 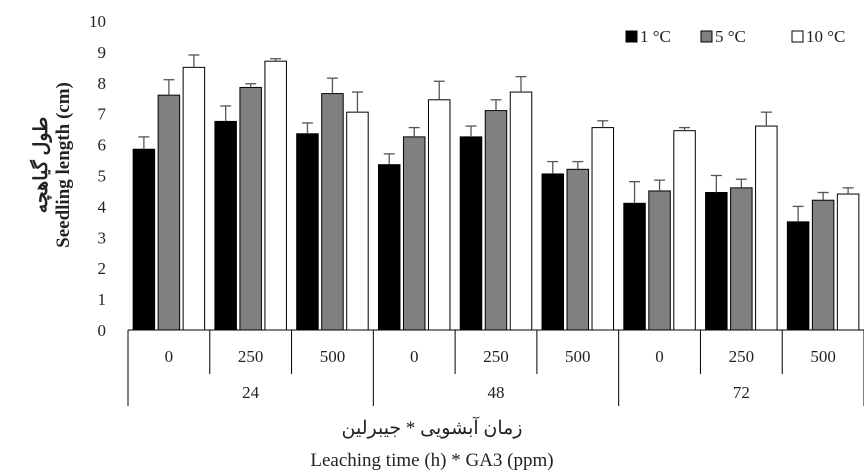 I want to click on legend-label: 10 °C, so click(x=825, y=36).